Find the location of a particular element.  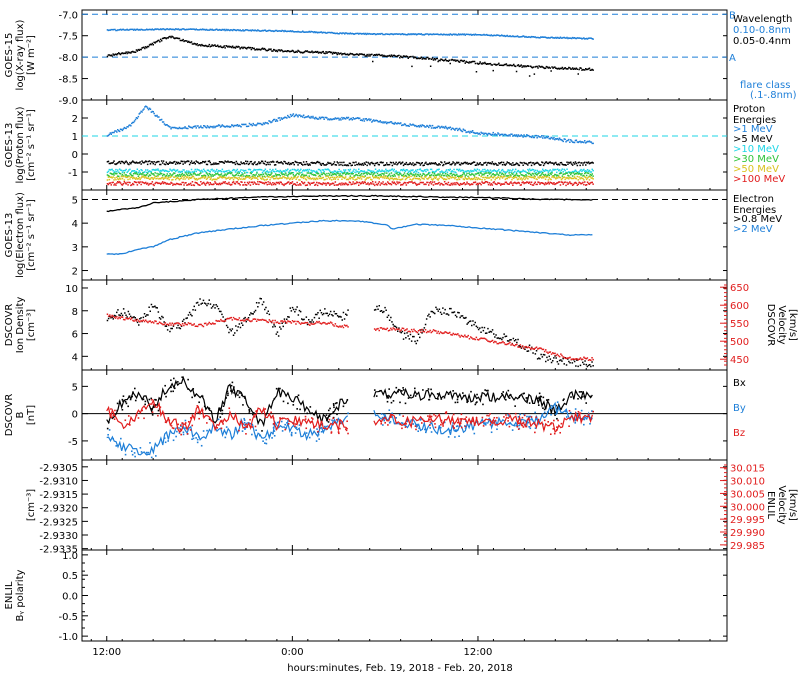

y-tick-label-goes13-proton: -1 is located at coordinates (73, 173).